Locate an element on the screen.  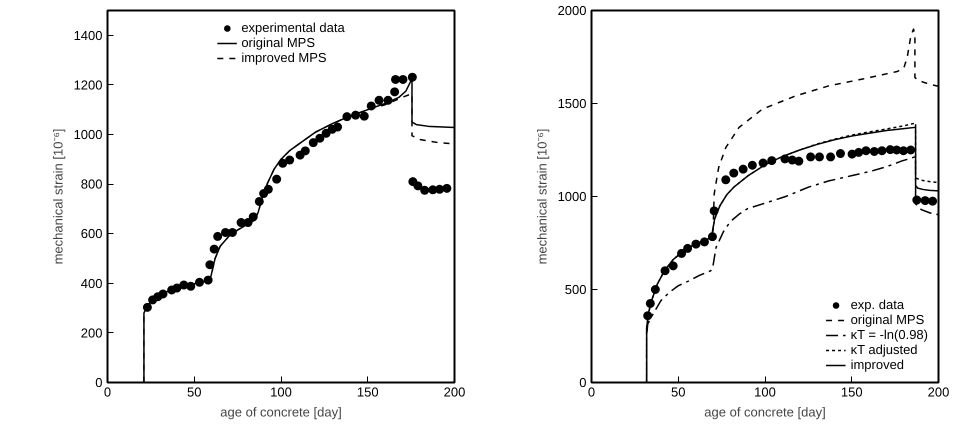
y-tick-label: 1200 is located at coordinates (88, 84).